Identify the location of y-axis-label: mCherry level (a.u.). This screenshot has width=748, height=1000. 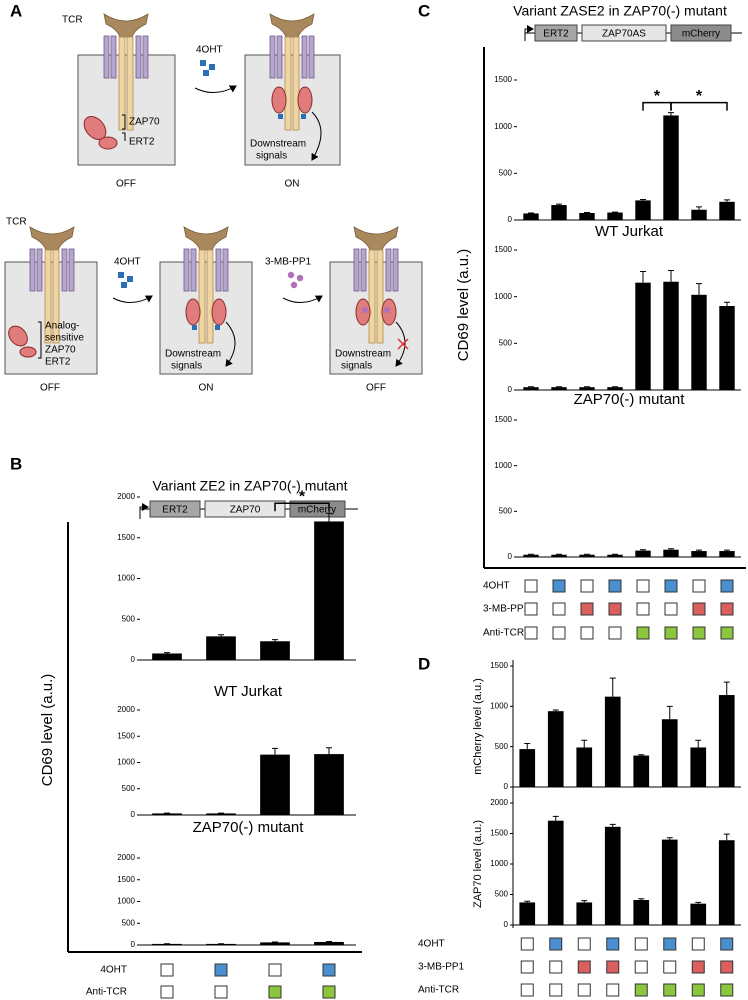
(478, 726).